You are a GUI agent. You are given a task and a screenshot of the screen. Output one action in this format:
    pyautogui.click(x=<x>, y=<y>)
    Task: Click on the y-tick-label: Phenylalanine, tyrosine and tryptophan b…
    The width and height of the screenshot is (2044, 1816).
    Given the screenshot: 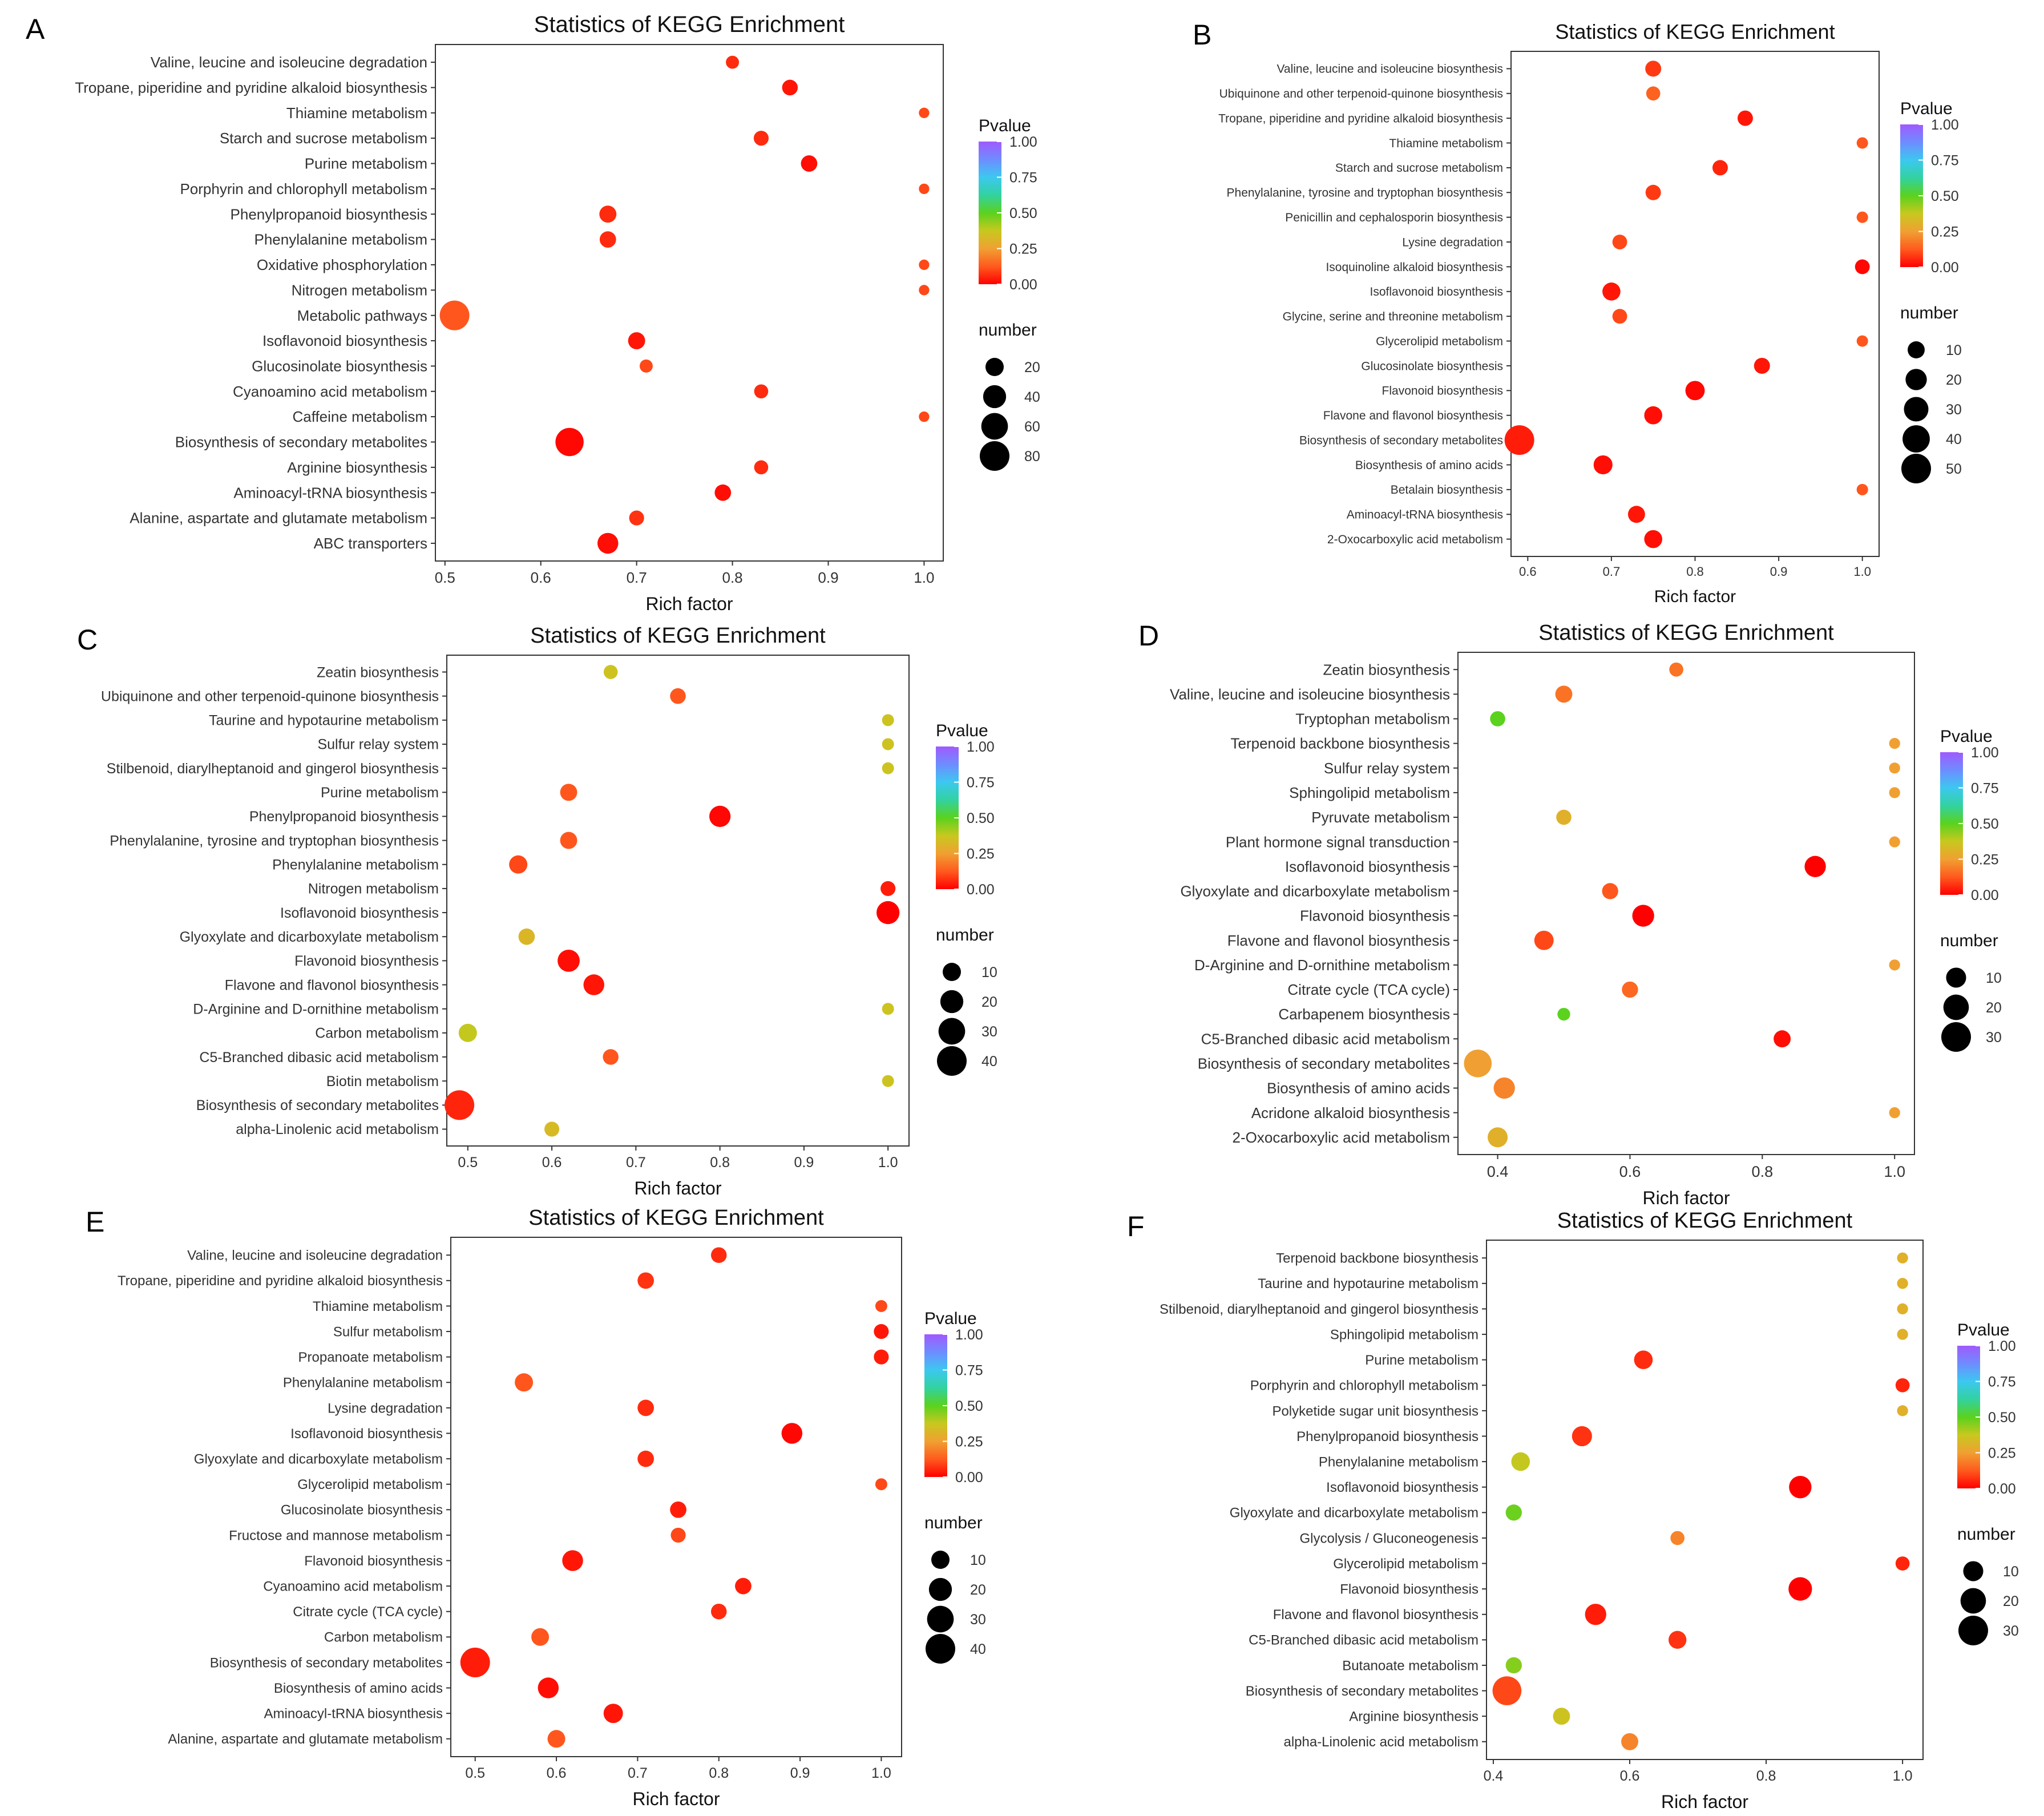 What is the action you would take?
    pyautogui.click(x=274, y=841)
    